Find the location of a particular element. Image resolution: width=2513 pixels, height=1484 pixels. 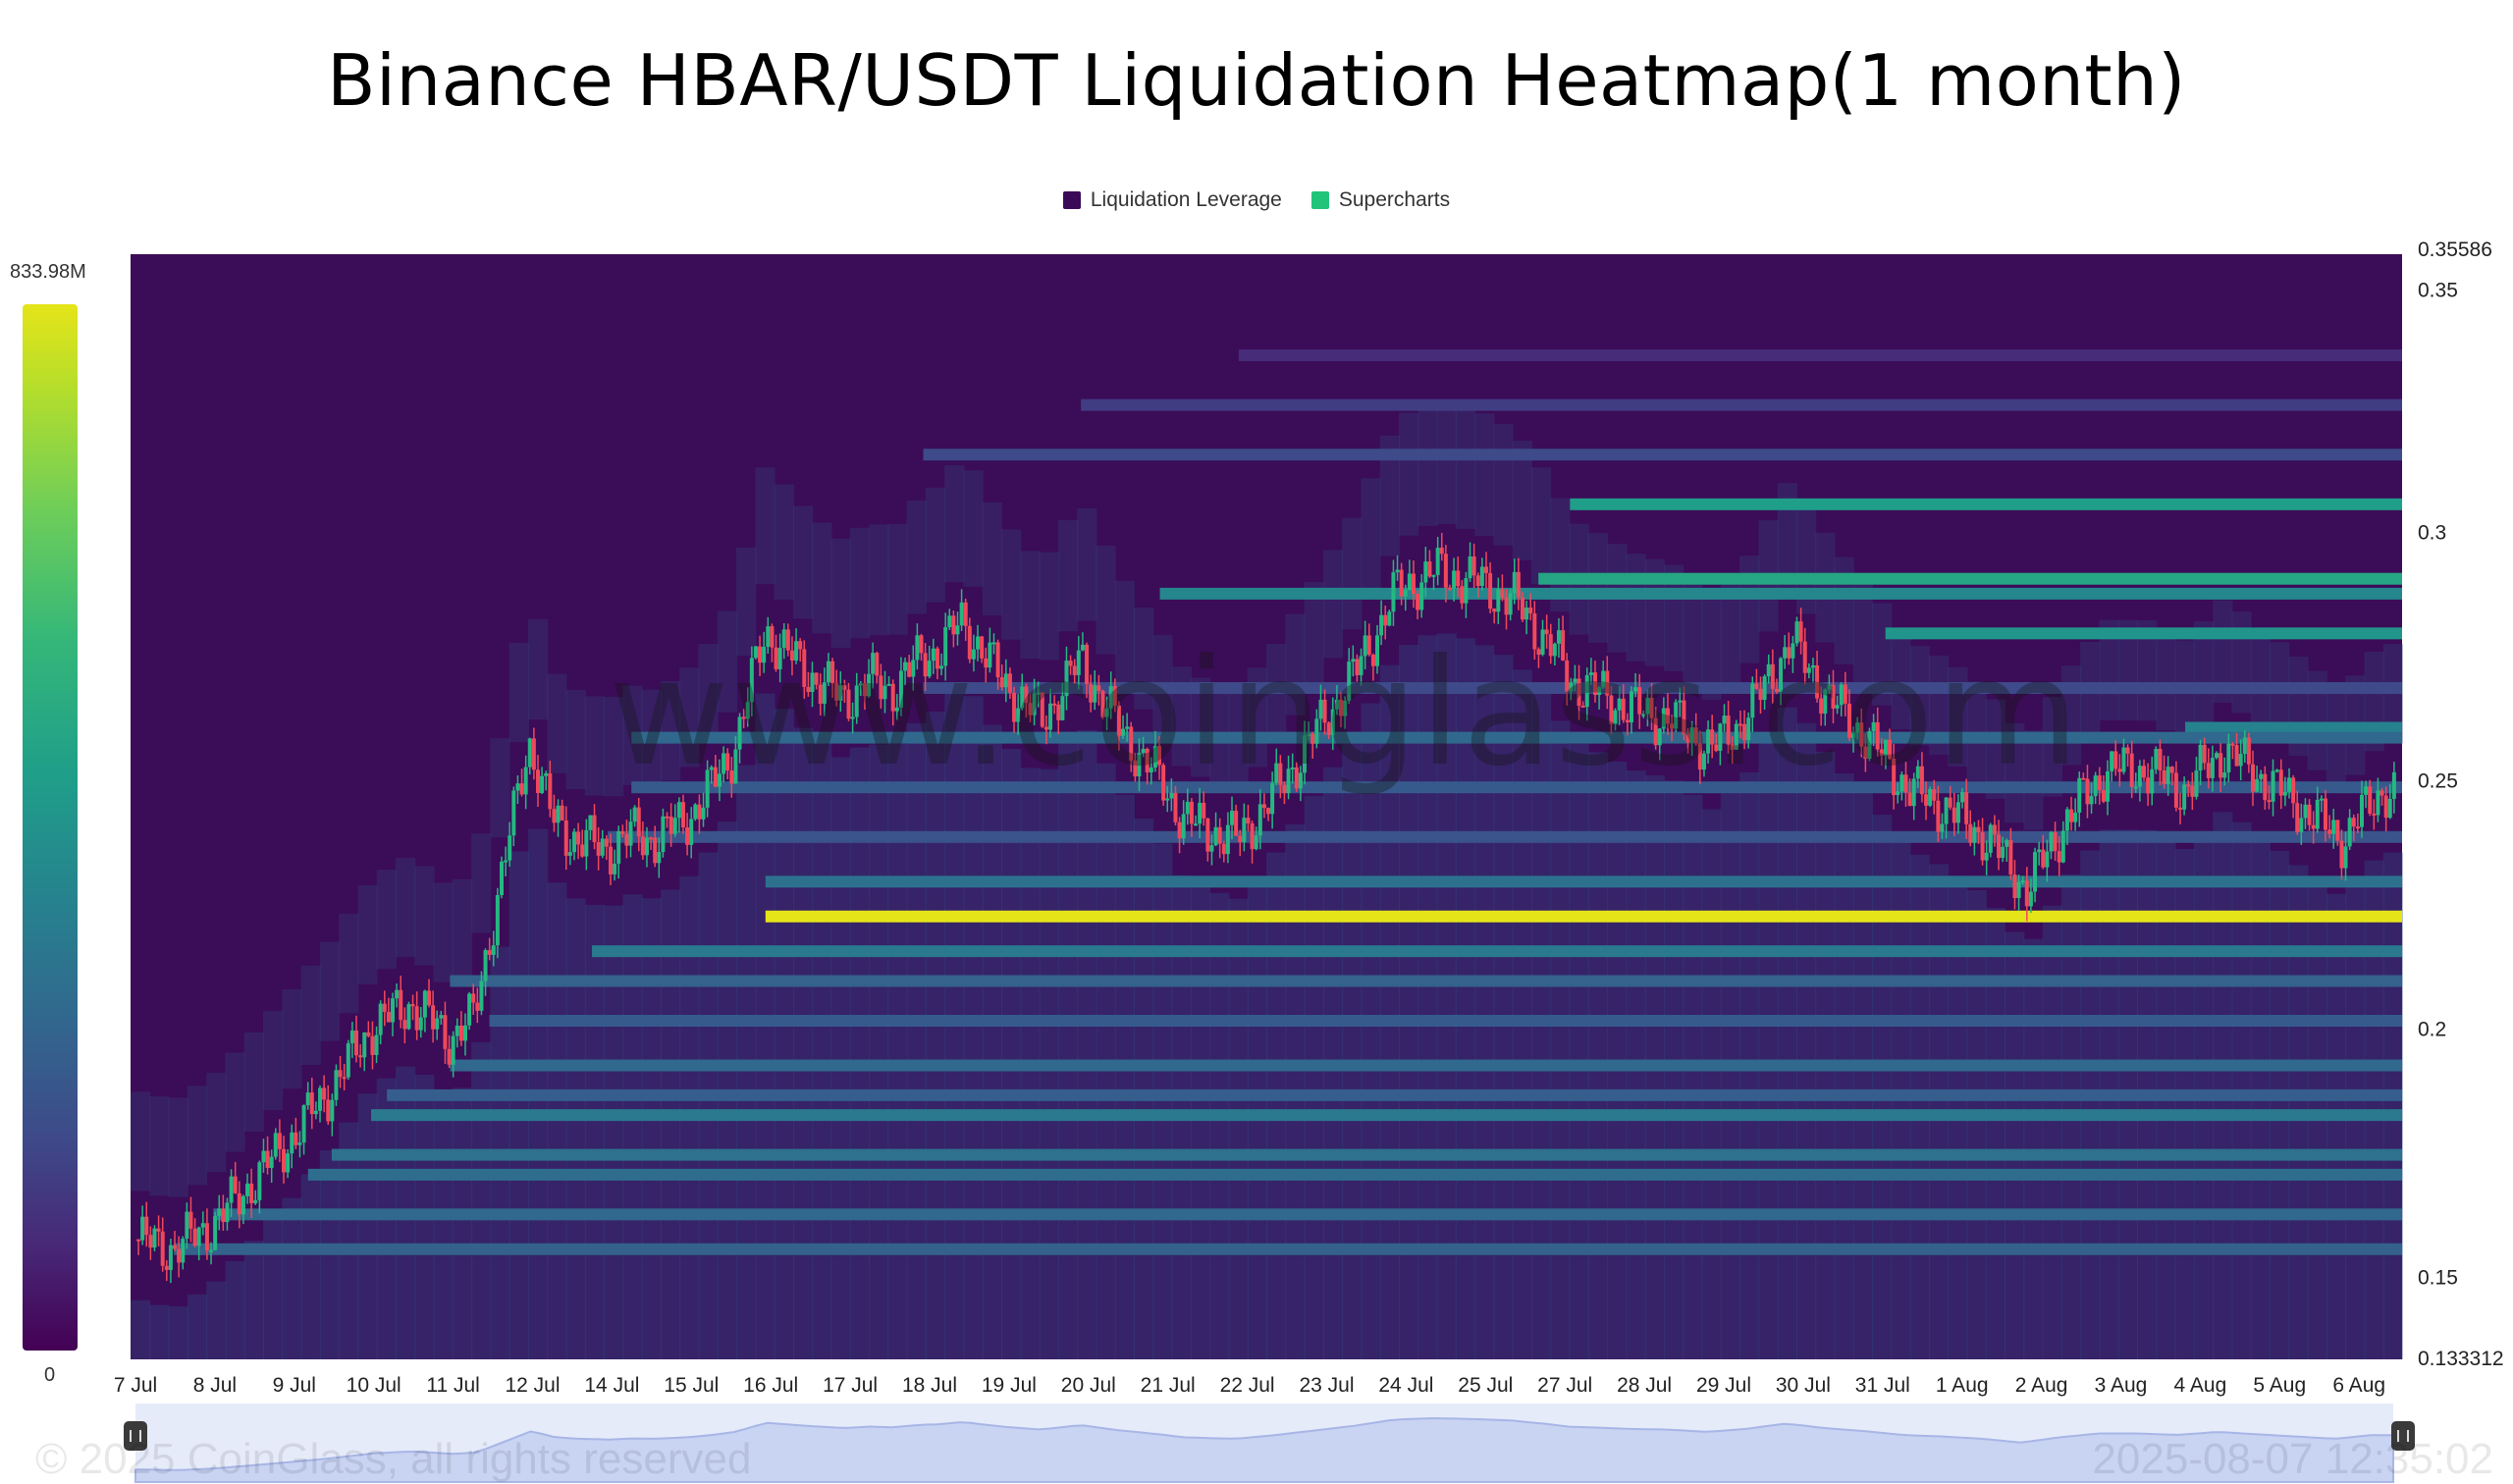

legend-item-supercharts: Supercharts is located at coordinates (1380, 200).